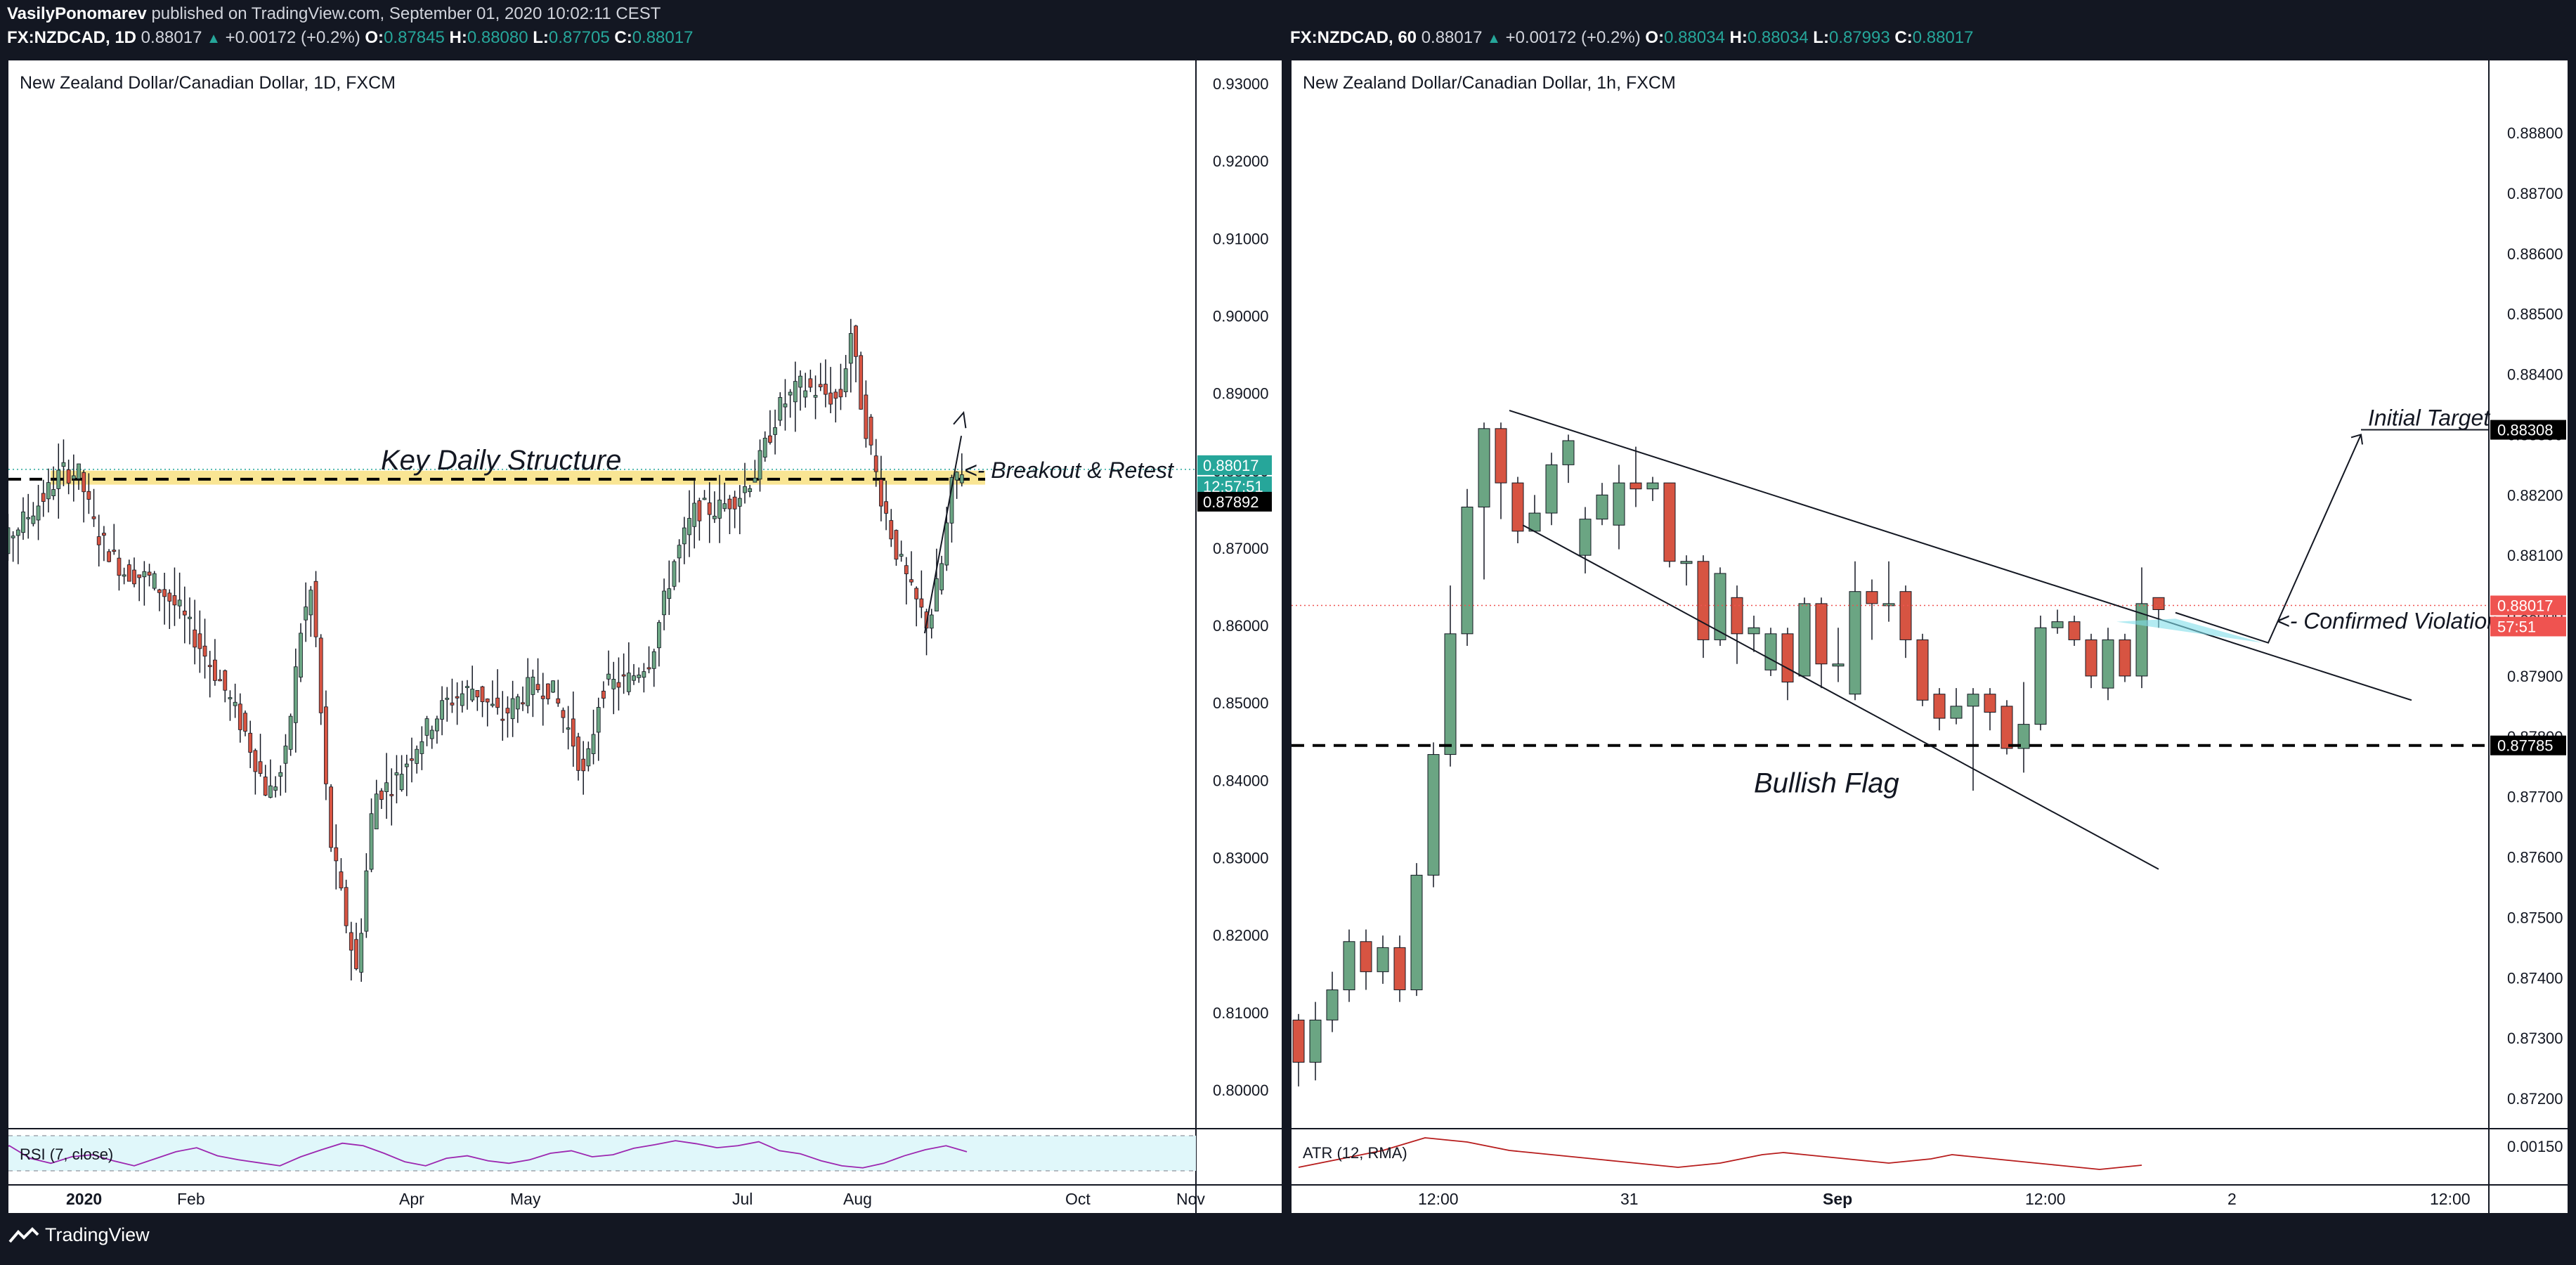  What do you see at coordinates (1720, 1153) in the screenshot?
I see `atr-line` at bounding box center [1720, 1153].